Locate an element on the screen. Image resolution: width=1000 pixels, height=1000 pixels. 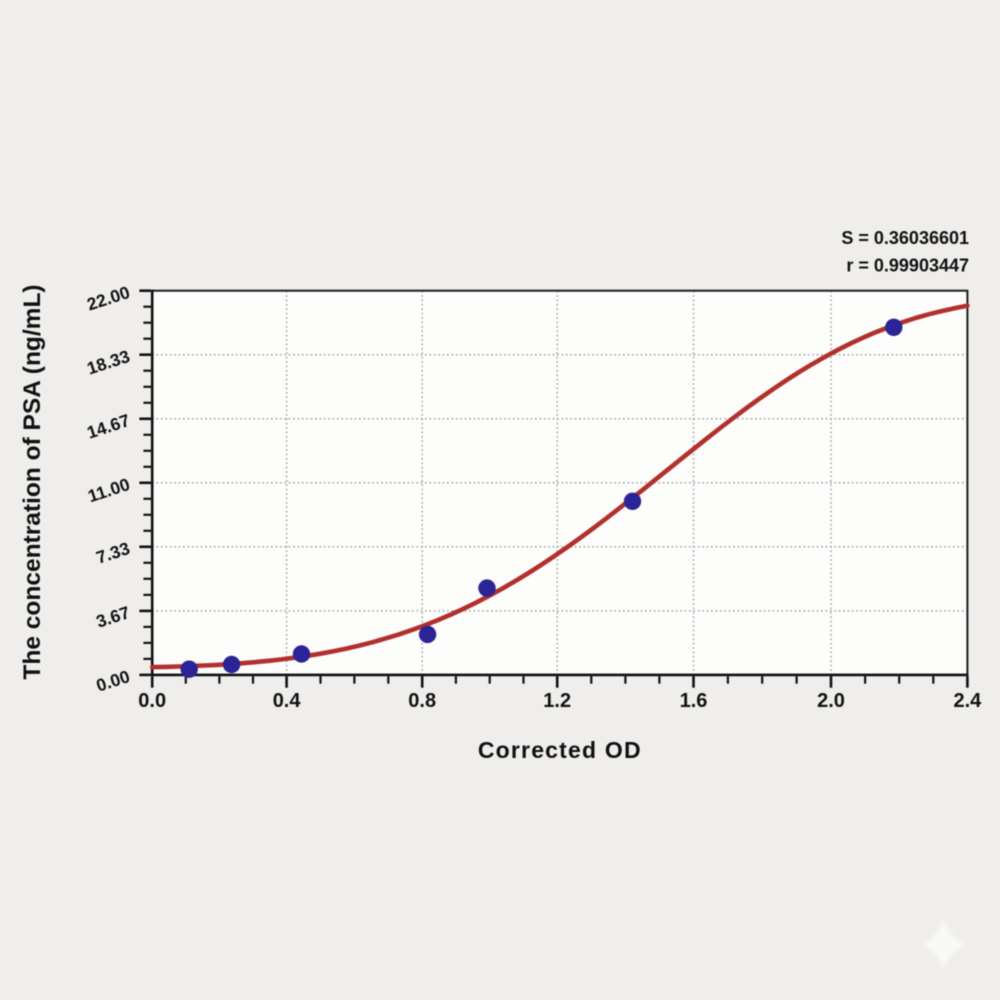
svg-text:The concentration of PSA (ng/m: The concentration of PSA (ng/mL) is located at coordinates (32, 481).